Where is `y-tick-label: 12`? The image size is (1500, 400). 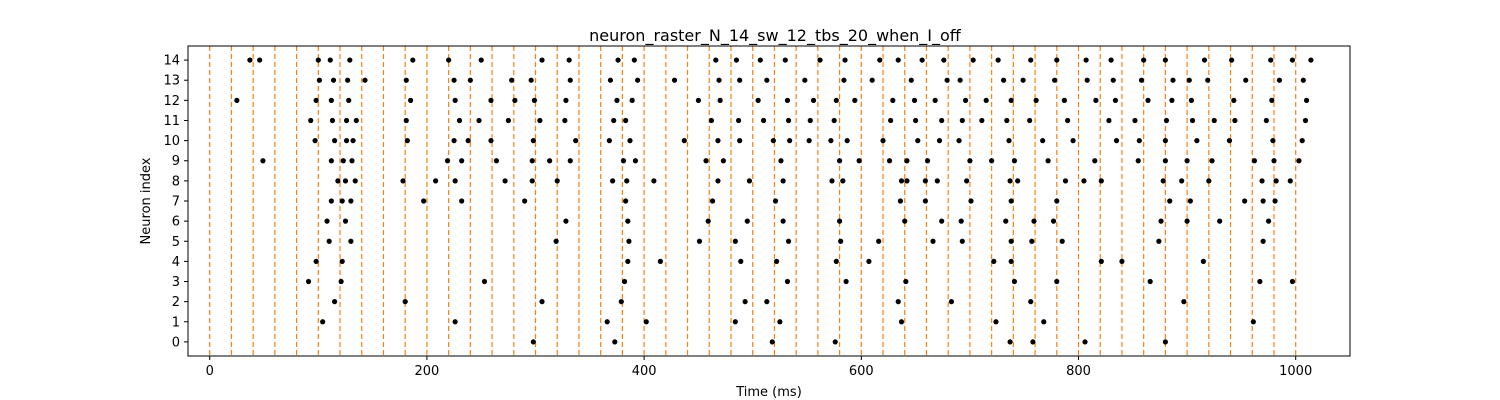
y-tick-label: 12 is located at coordinates (171, 101).